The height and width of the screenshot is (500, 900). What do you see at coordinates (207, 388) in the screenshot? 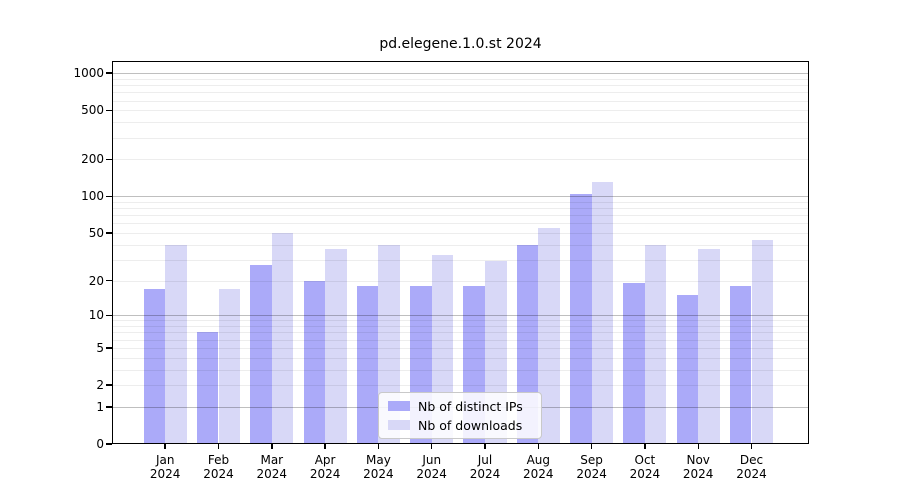
I see `bar-distinct-ips-feb` at bounding box center [207, 388].